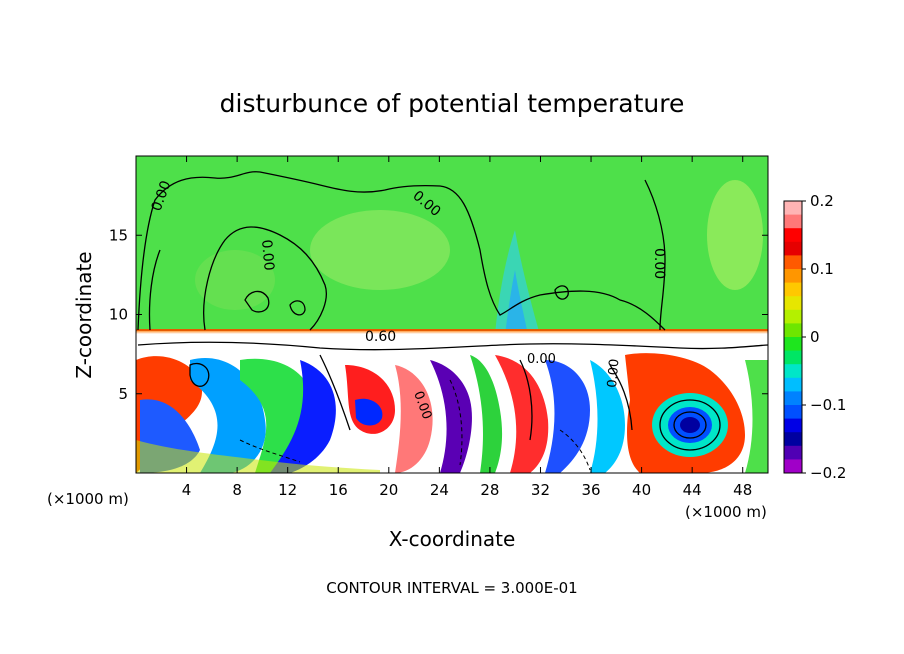 Image resolution: width=904 pixels, height=654 pixels. What do you see at coordinates (287, 490) in the screenshot?
I see `x-tick-label: 12` at bounding box center [287, 490].